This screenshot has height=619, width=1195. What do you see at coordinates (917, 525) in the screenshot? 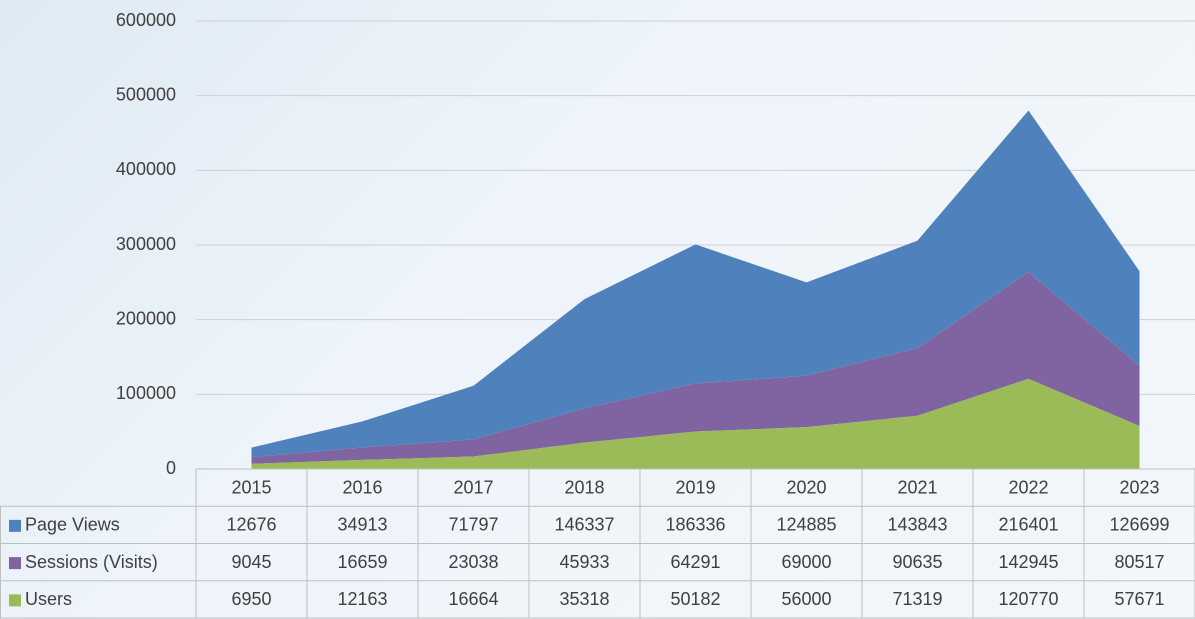
I see `table-value: 143843` at bounding box center [917, 525].